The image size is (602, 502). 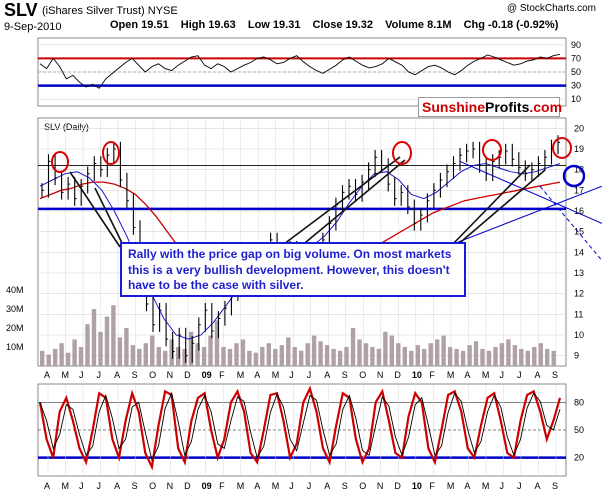 I want to click on rsi-tick-label: 70, so click(x=576, y=58).